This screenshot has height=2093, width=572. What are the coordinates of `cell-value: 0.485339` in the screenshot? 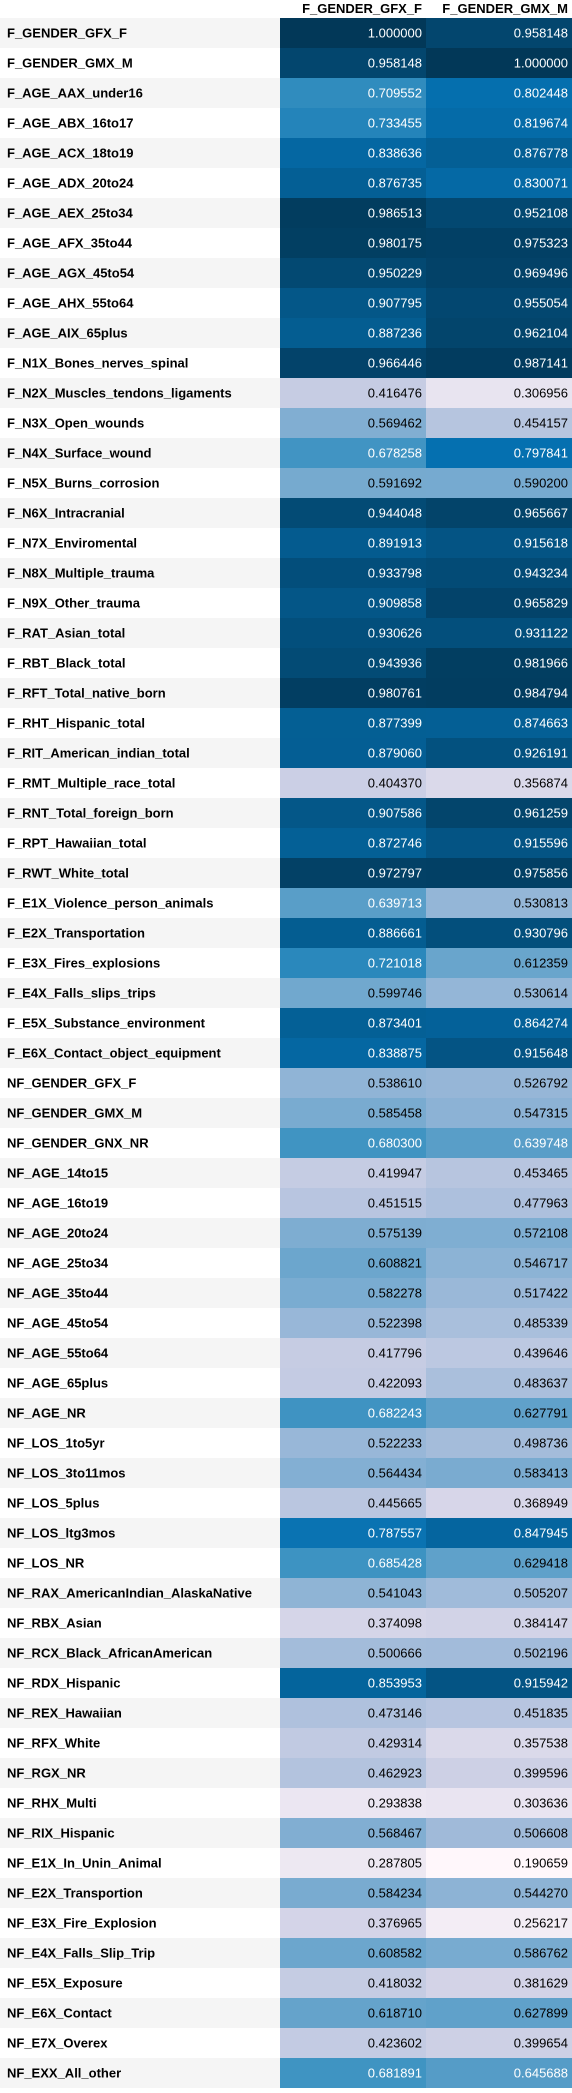 It's located at (541, 1323).